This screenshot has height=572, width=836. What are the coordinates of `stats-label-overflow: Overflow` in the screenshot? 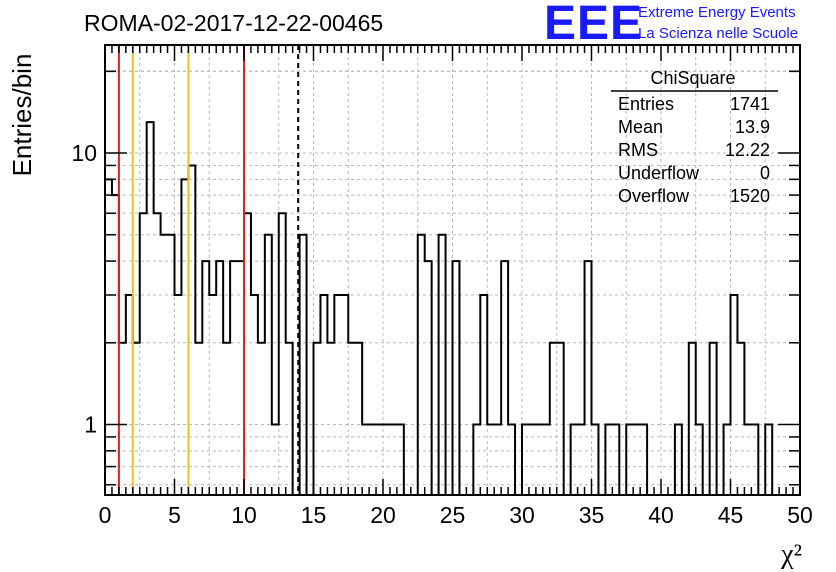 It's located at (654, 196).